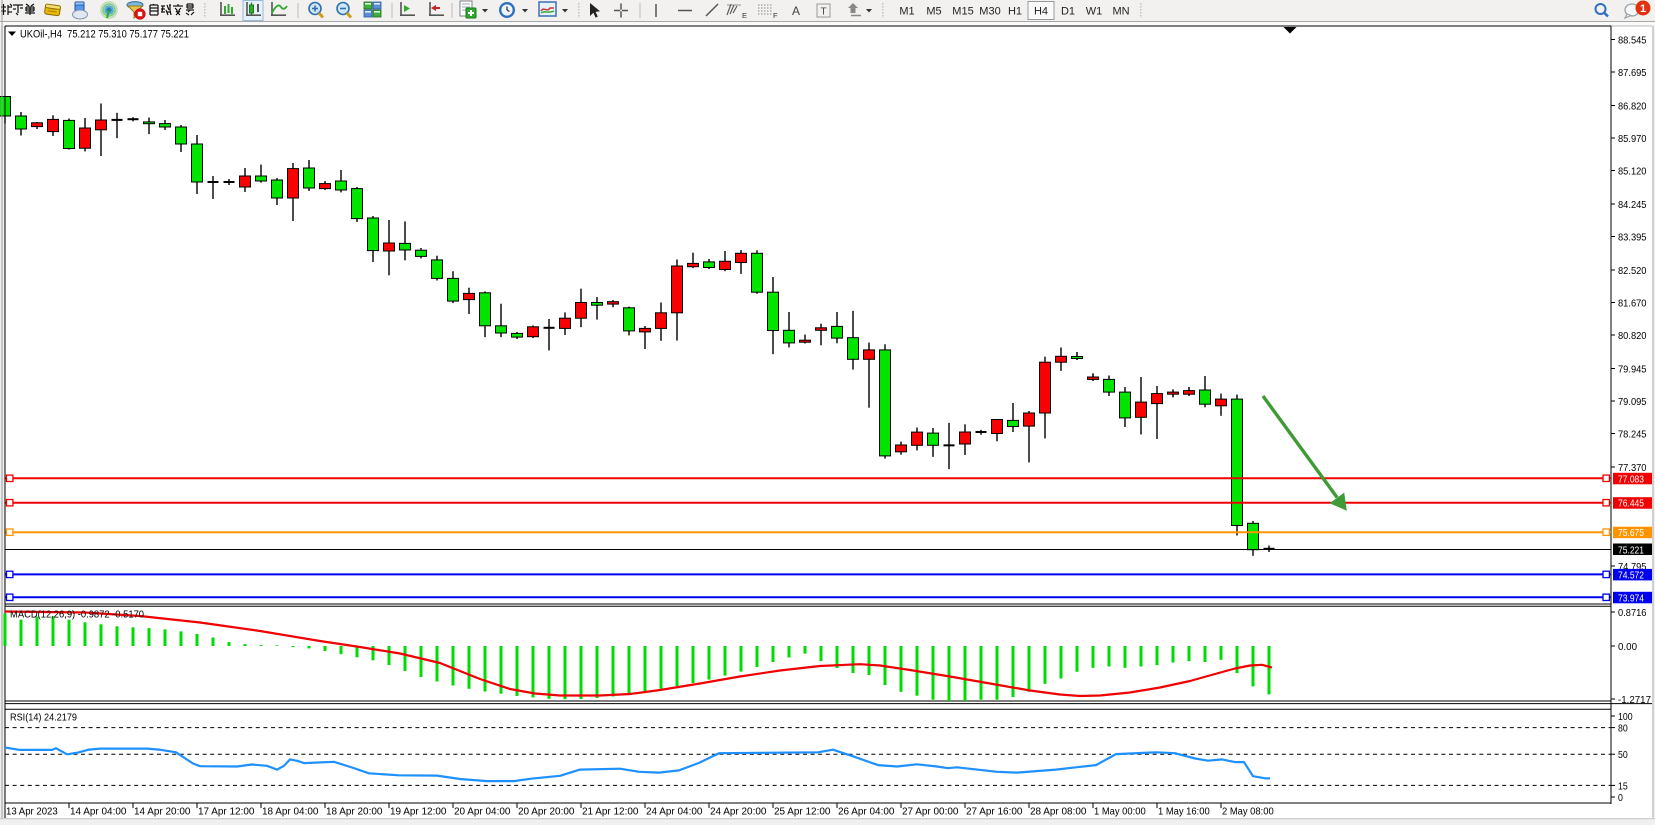 The height and width of the screenshot is (825, 1655). I want to click on svg-text: 20 Apr 04:00, so click(482, 812).